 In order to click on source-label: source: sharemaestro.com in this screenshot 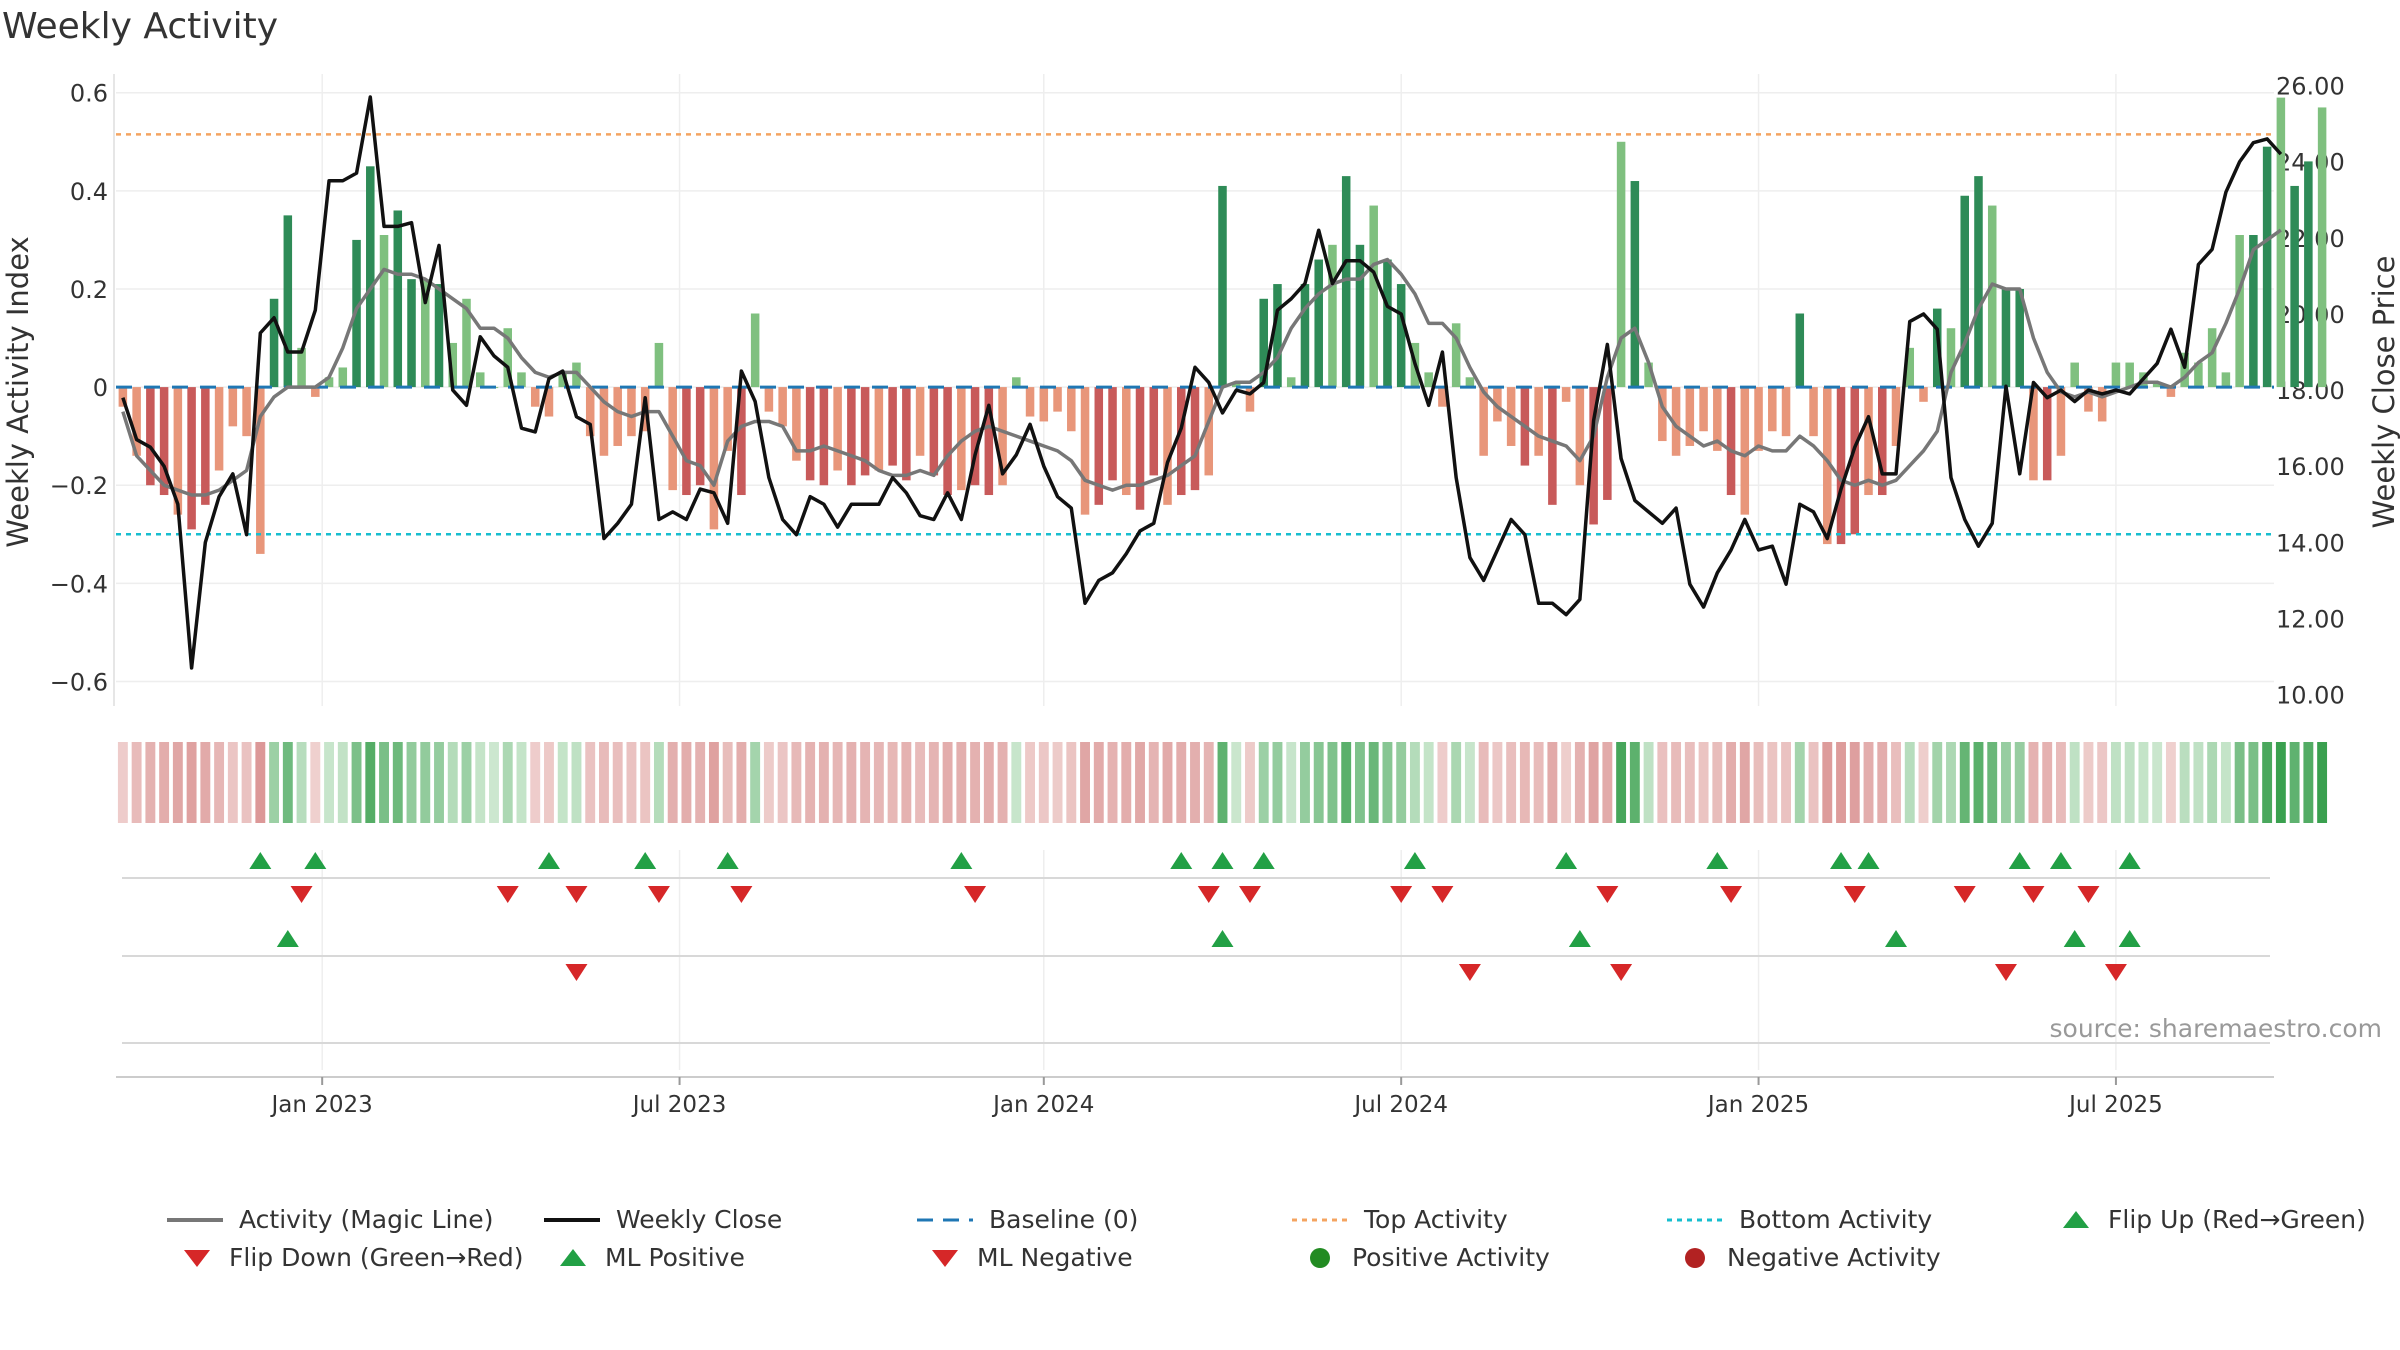, I will do `click(2216, 1028)`.